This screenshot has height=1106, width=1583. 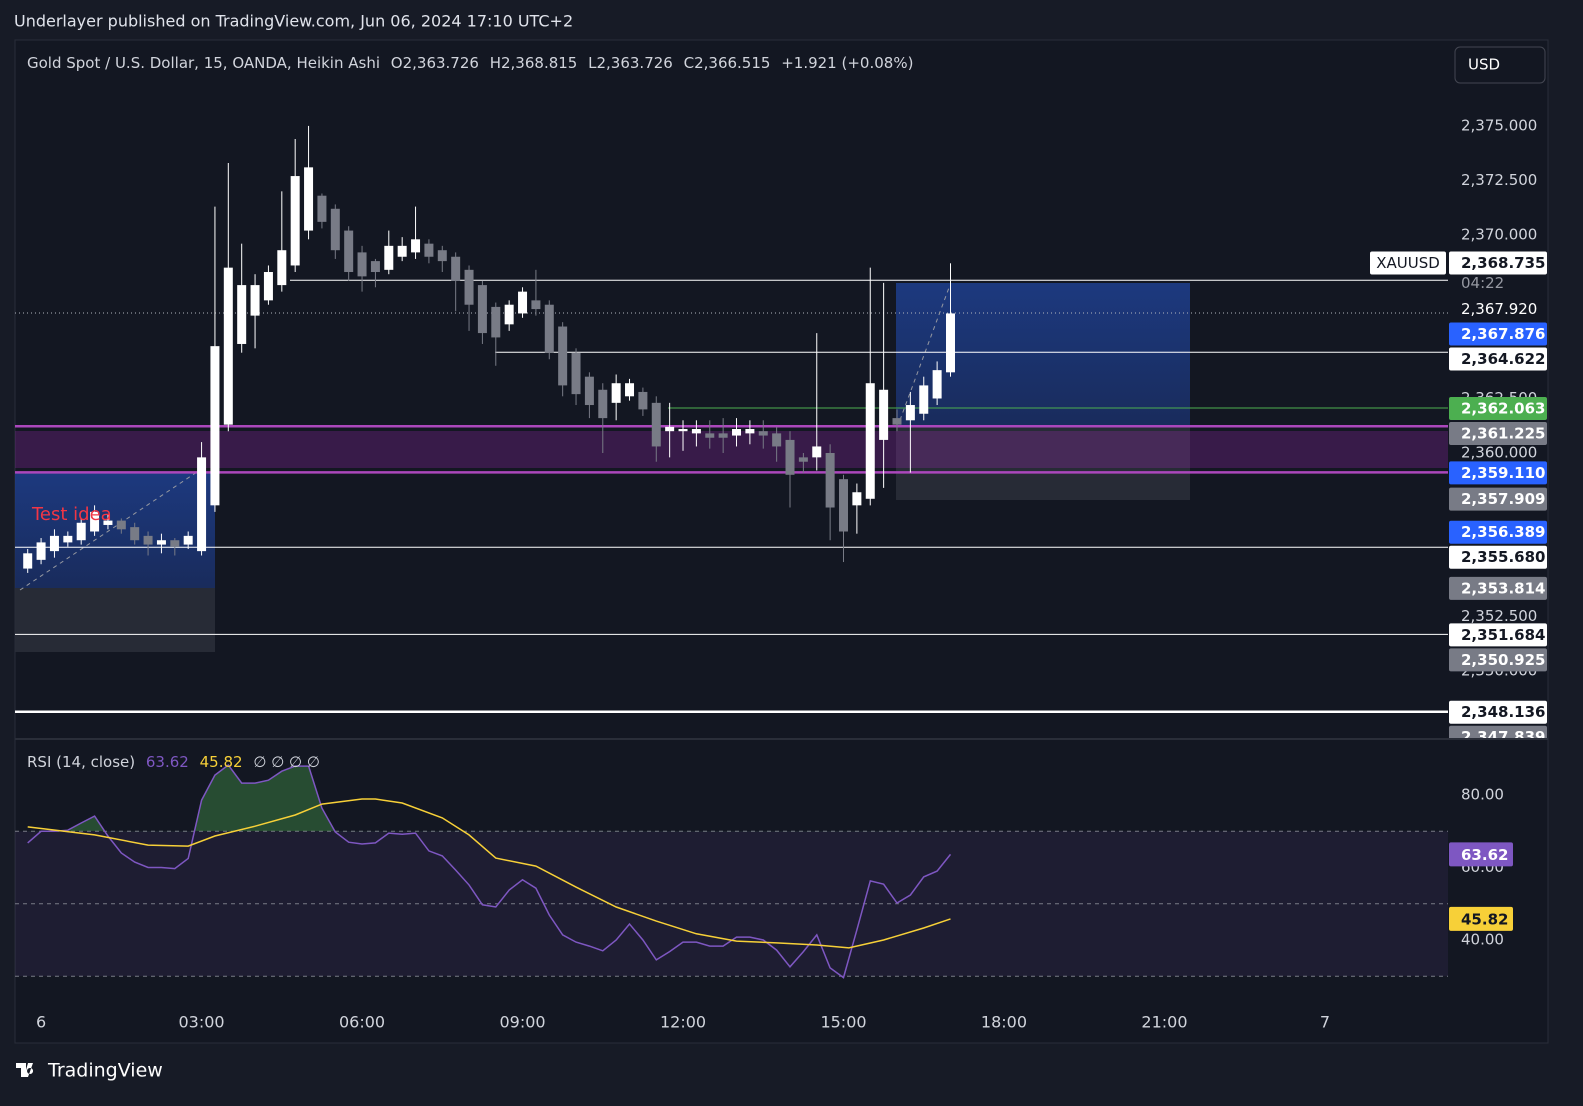 I want to click on x-tick-label: 03:00, so click(x=202, y=1022).